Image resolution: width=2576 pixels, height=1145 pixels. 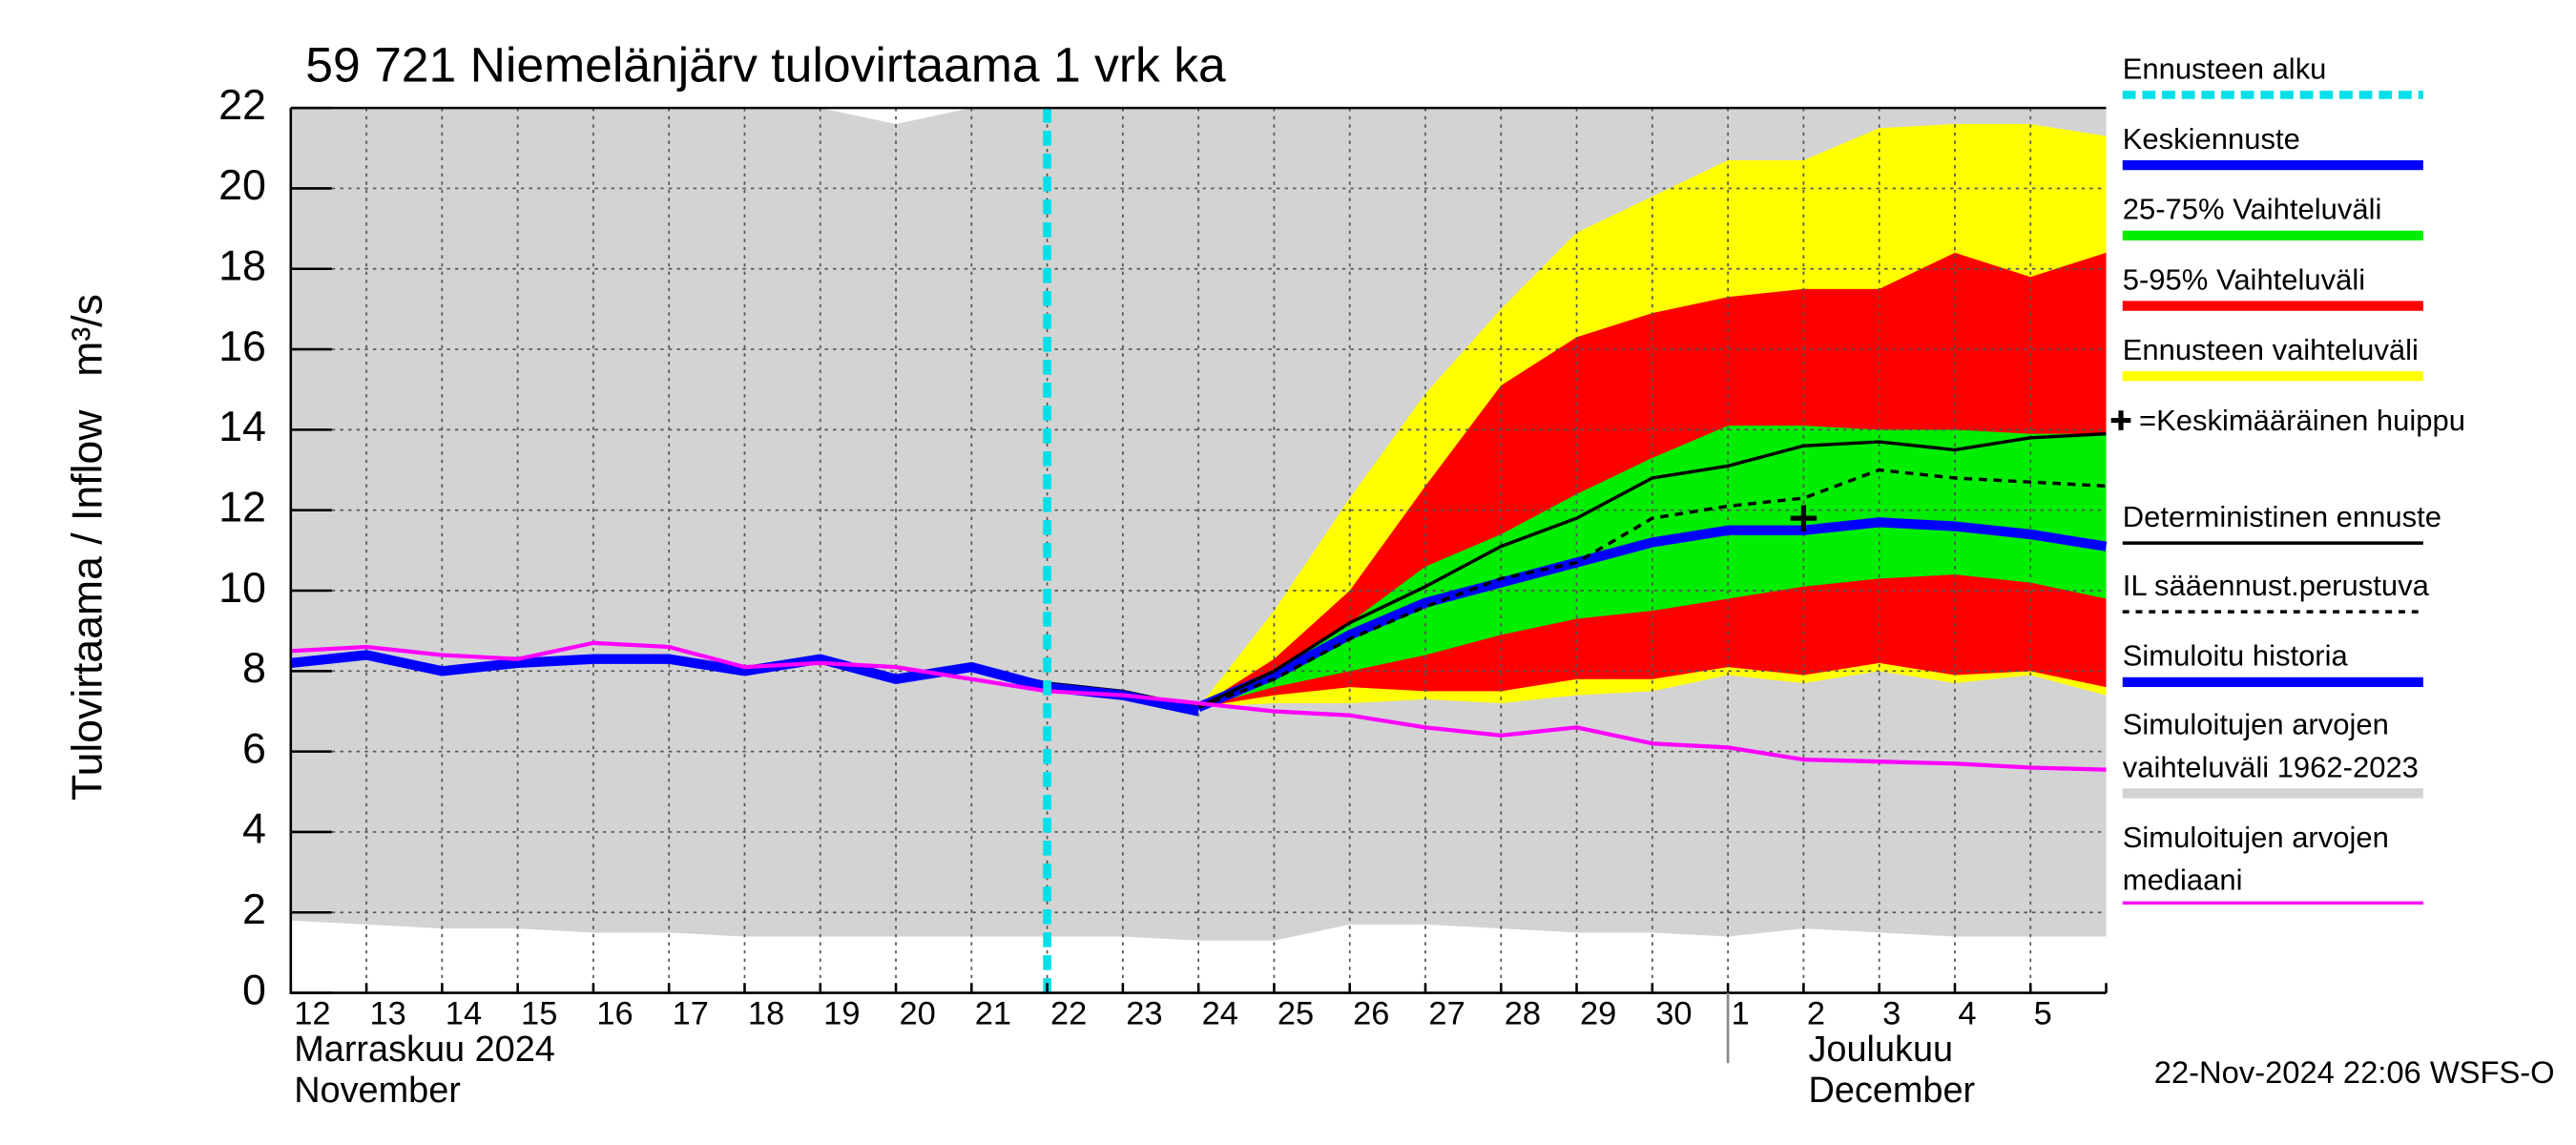 I want to click on legend-entry: IL sääennust.perustuva, so click(x=2275, y=585).